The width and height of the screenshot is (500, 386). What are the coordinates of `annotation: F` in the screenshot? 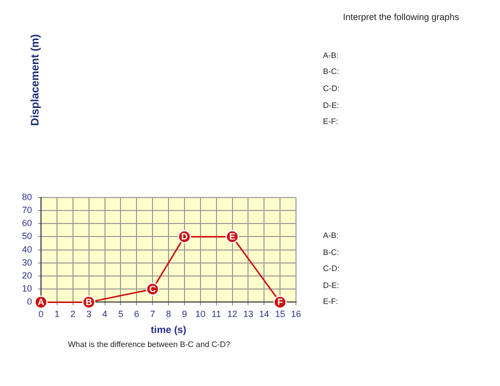 It's located at (280, 302).